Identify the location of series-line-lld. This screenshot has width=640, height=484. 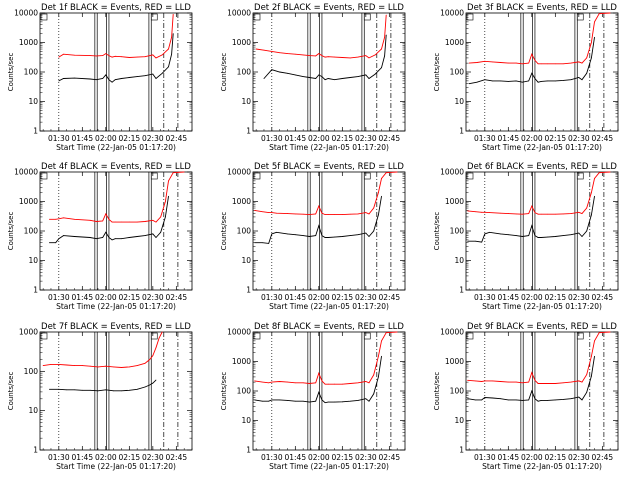
(321, 37).